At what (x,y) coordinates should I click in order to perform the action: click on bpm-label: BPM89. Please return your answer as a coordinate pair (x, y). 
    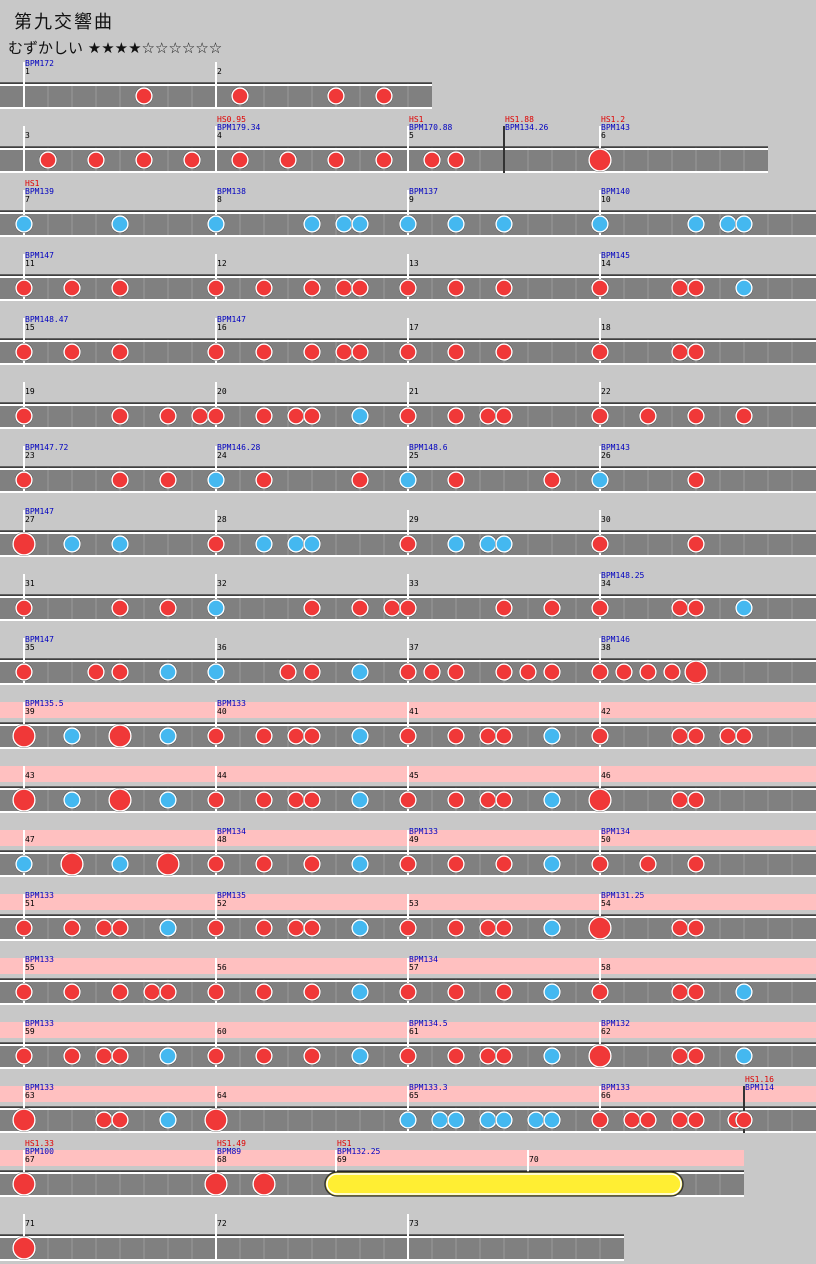
    Looking at the image, I should click on (229, 1151).